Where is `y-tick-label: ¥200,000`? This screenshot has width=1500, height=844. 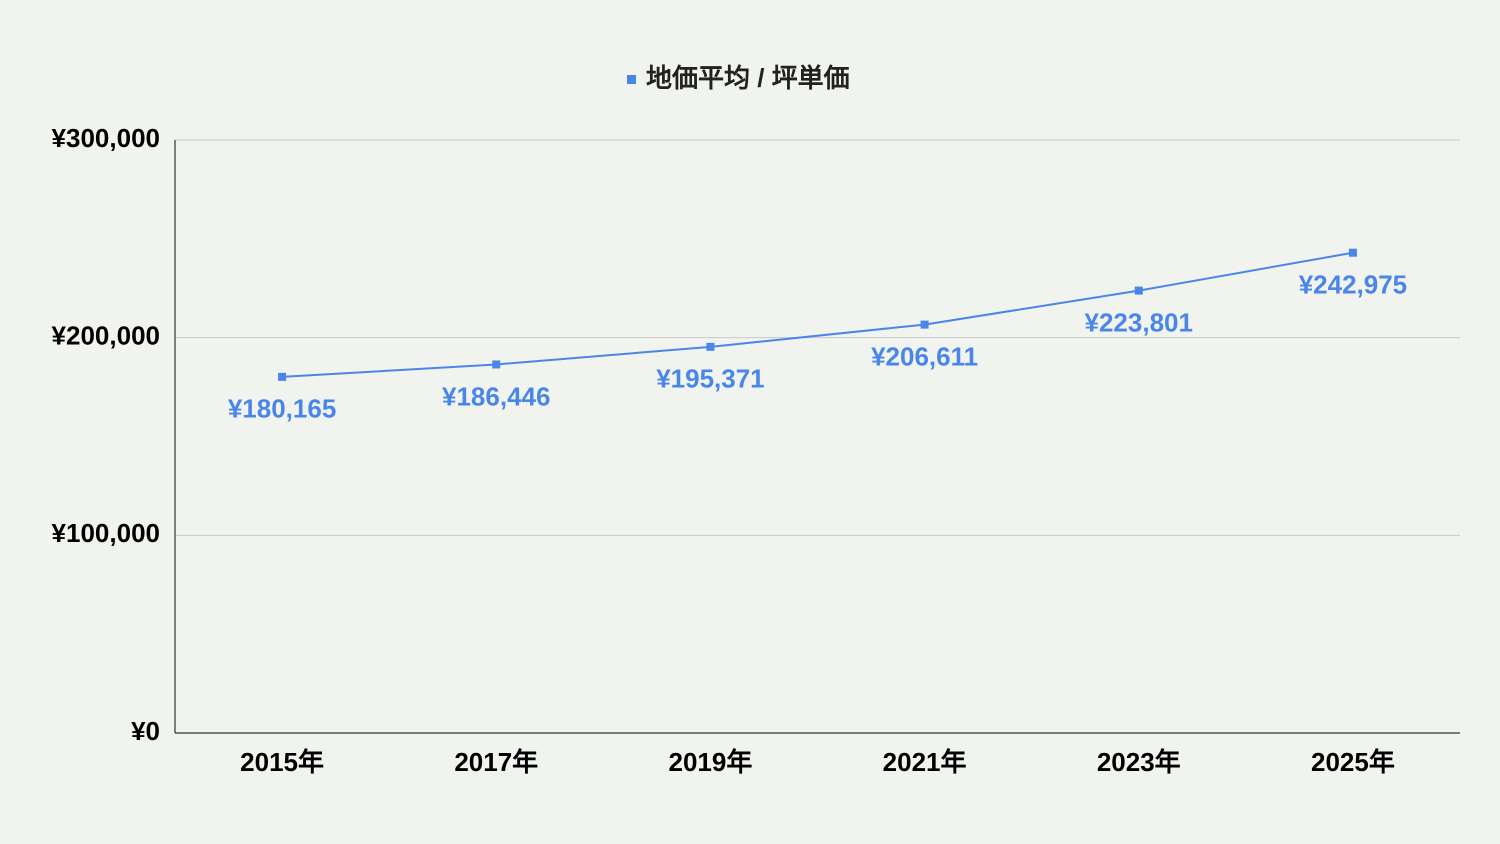 y-tick-label: ¥200,000 is located at coordinates (106, 336).